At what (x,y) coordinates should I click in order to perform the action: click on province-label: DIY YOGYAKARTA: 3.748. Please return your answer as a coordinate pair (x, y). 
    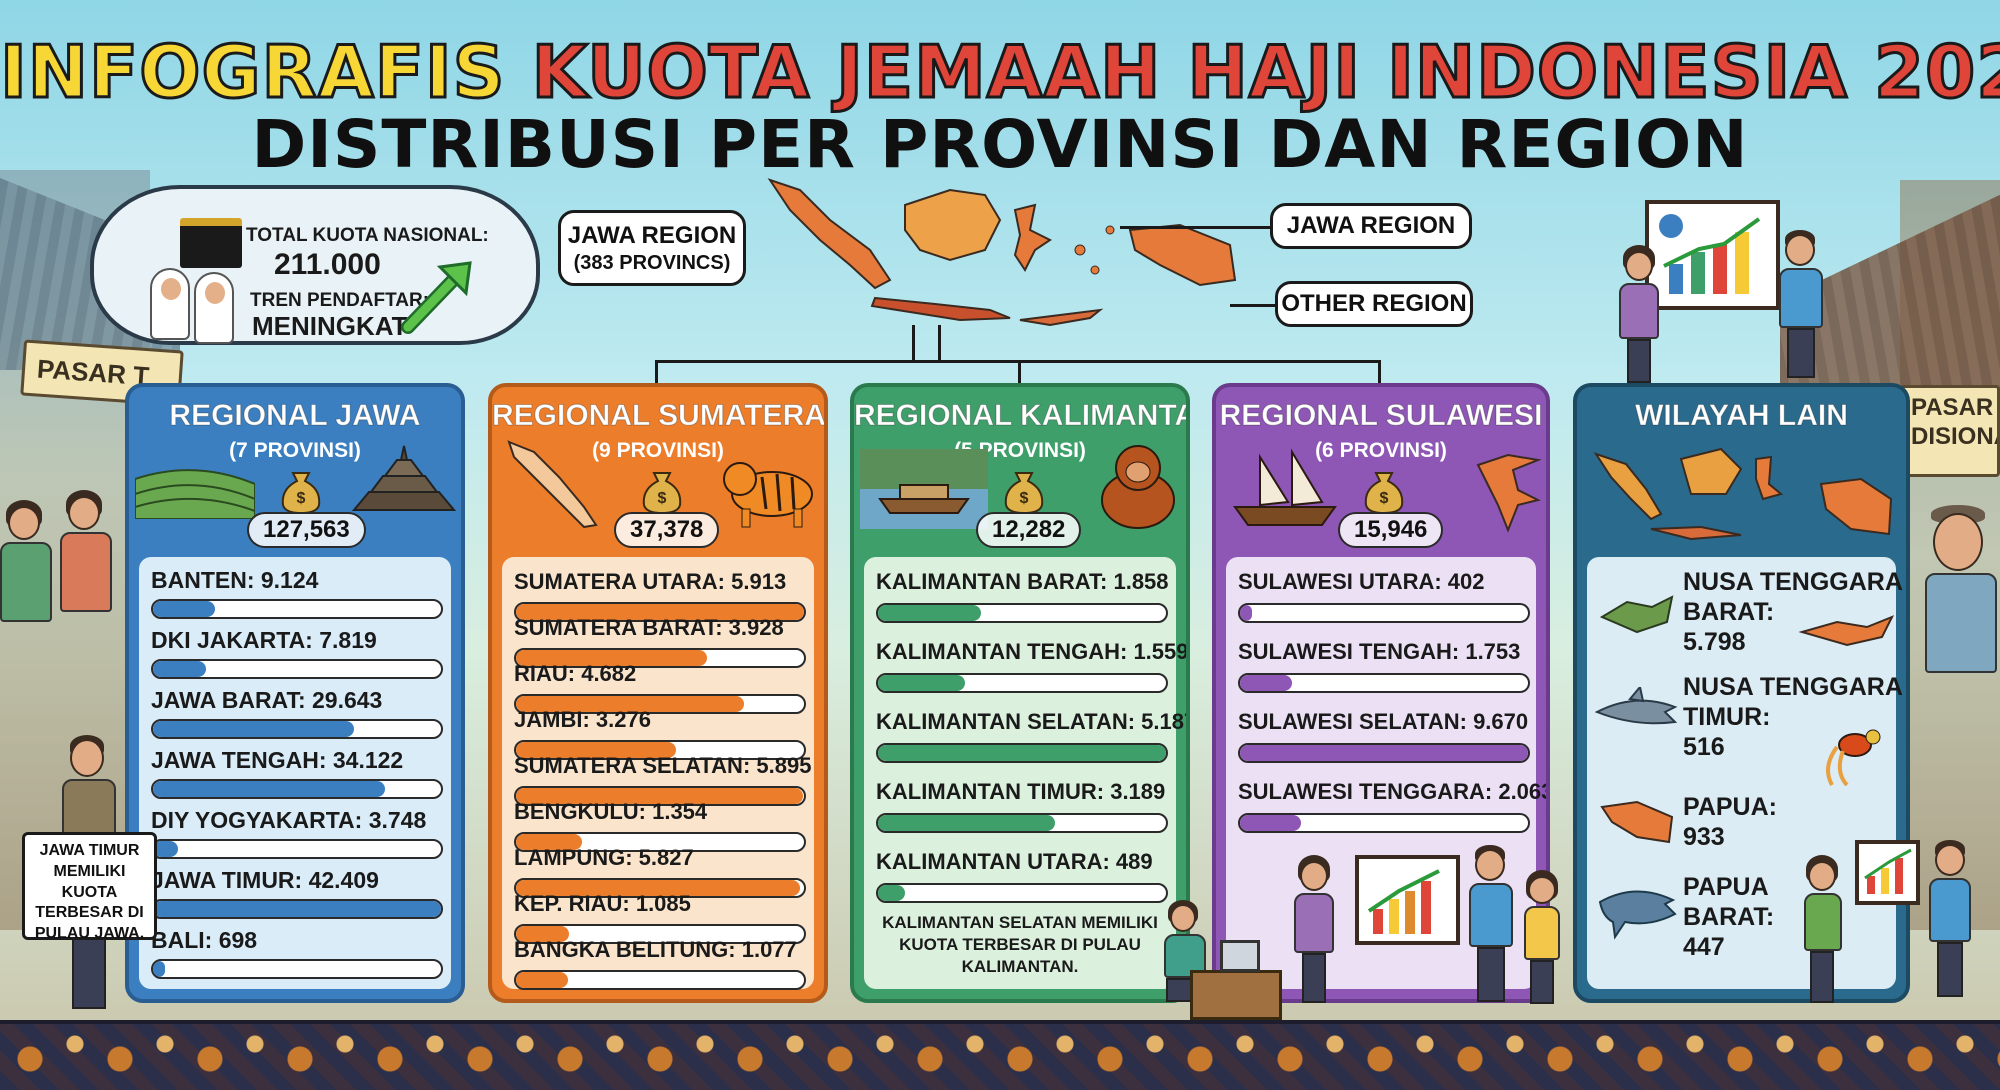
    Looking at the image, I should click on (289, 820).